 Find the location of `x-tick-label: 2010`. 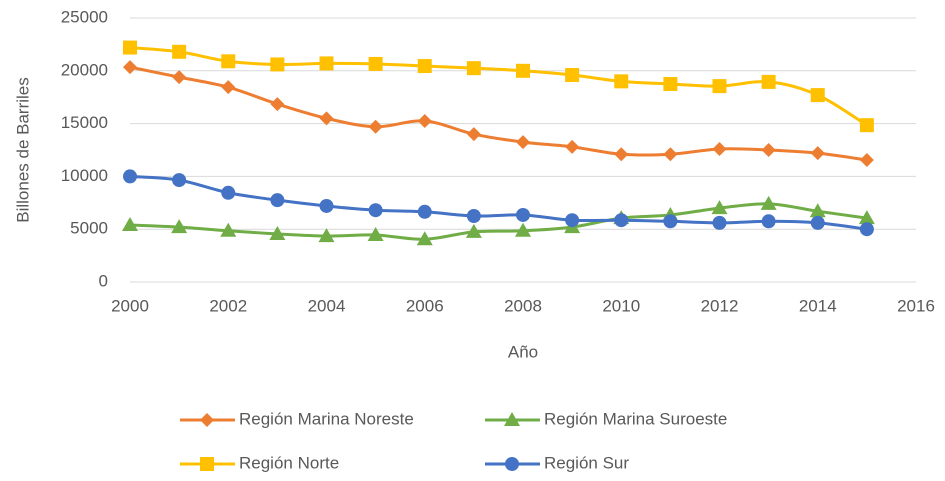

x-tick-label: 2010 is located at coordinates (621, 305).